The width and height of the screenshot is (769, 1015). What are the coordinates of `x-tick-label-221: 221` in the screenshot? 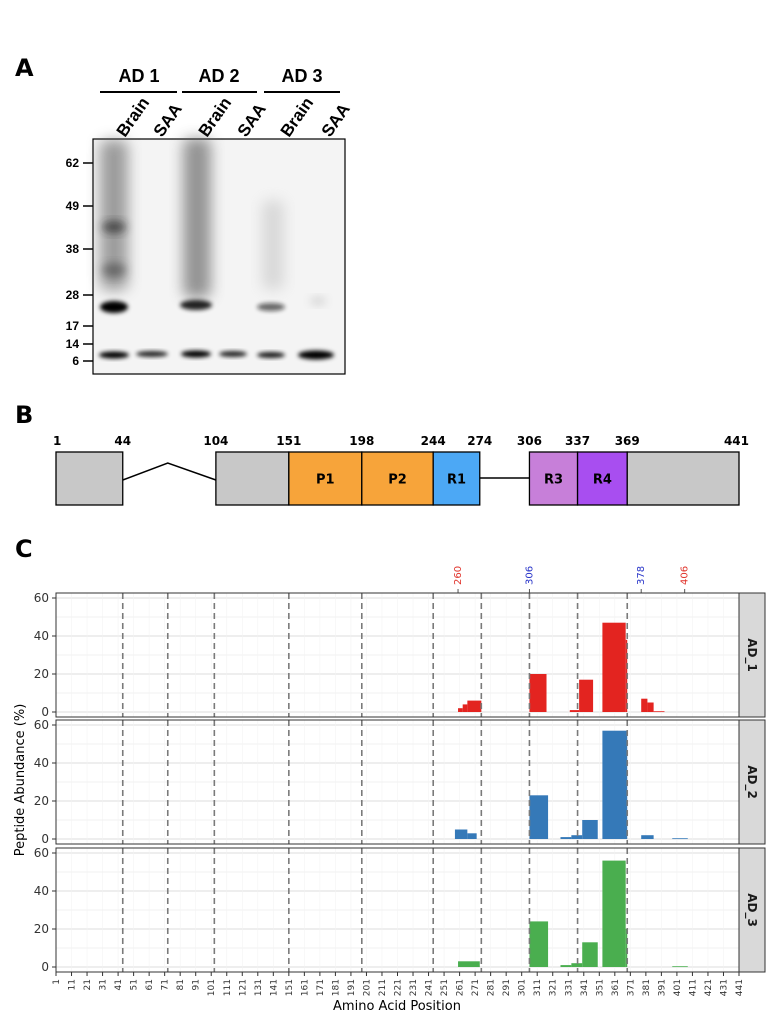 It's located at (399, 987).